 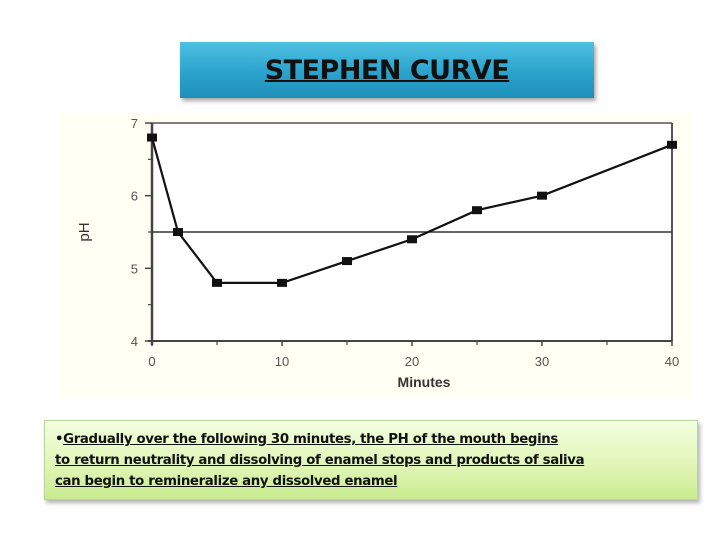 I want to click on x-axis-label: Minutes, so click(x=424, y=382).